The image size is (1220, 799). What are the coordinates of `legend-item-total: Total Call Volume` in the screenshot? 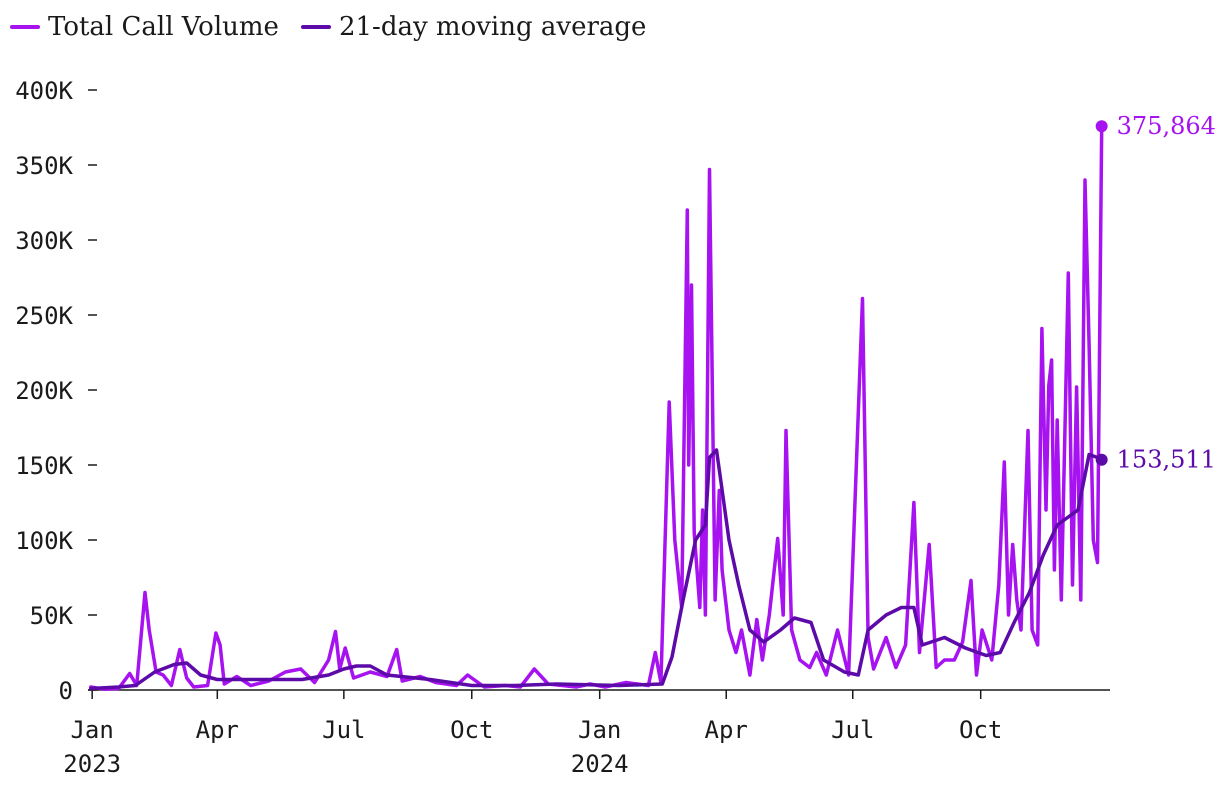 It's located at (144, 27).